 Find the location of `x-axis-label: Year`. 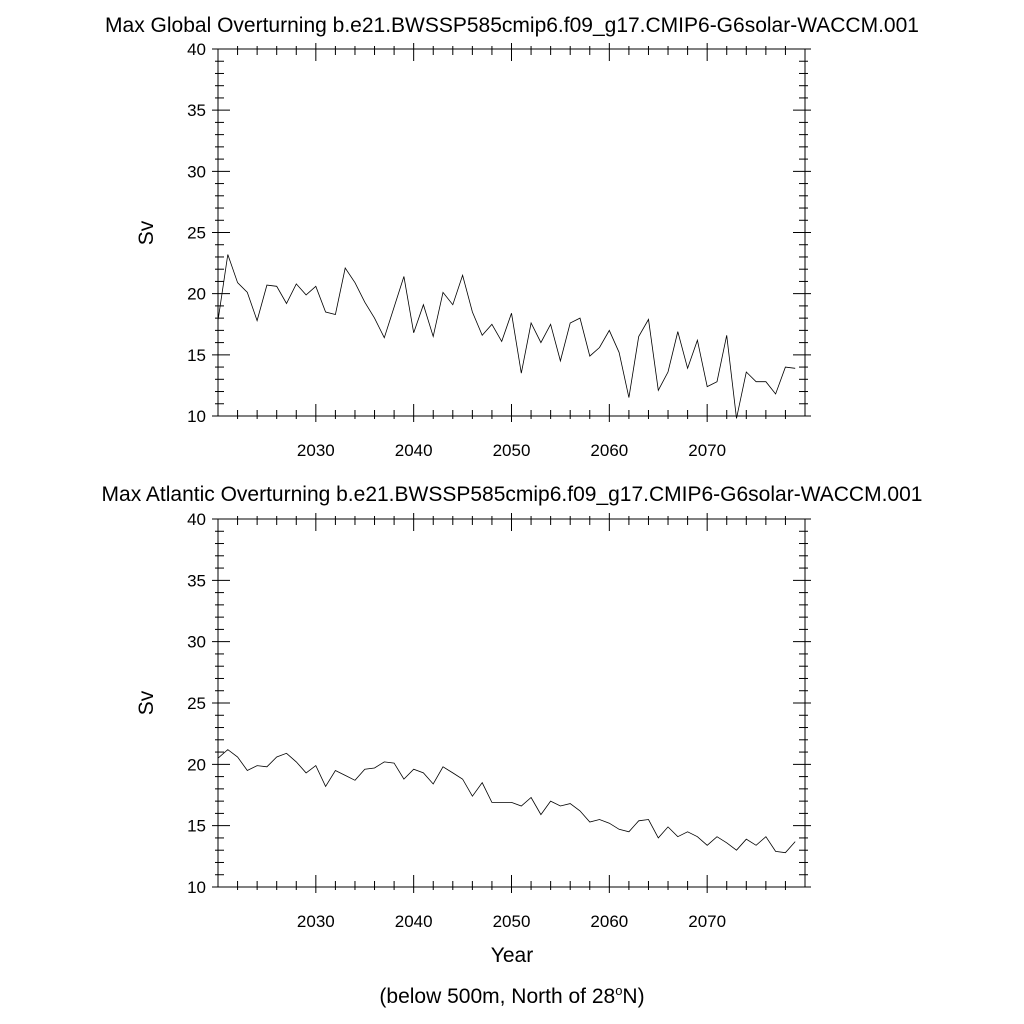

x-axis-label: Year is located at coordinates (512, 955).